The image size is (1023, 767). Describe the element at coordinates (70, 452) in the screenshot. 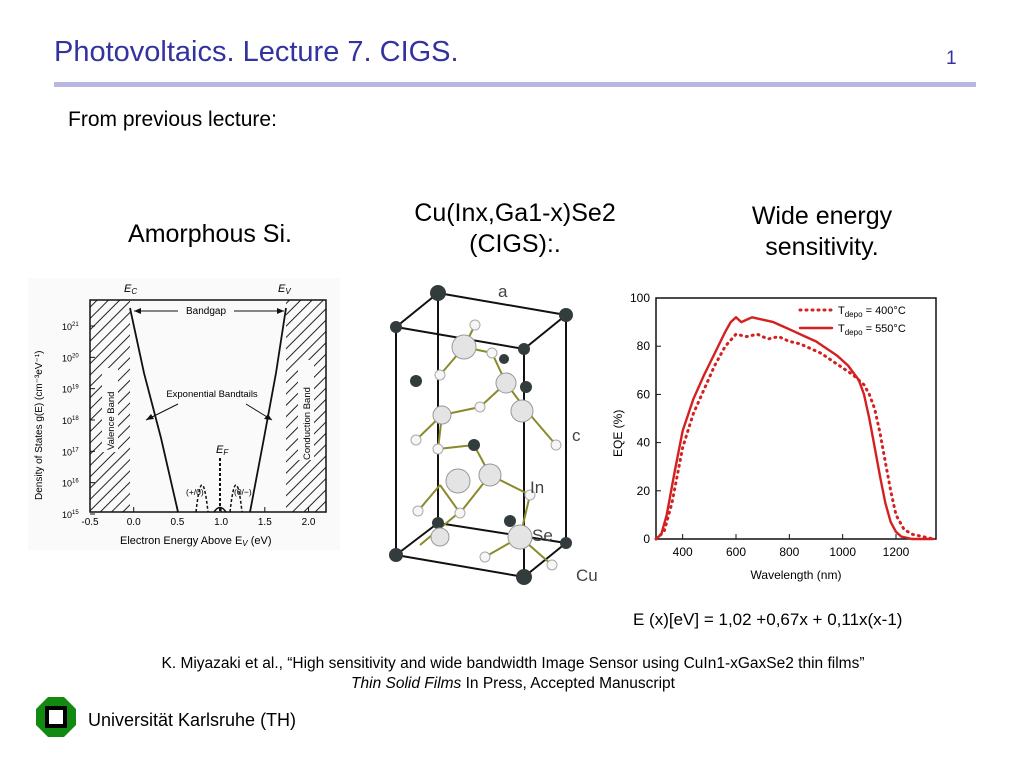

I see `dos-y-tick-label: 1017` at that location.